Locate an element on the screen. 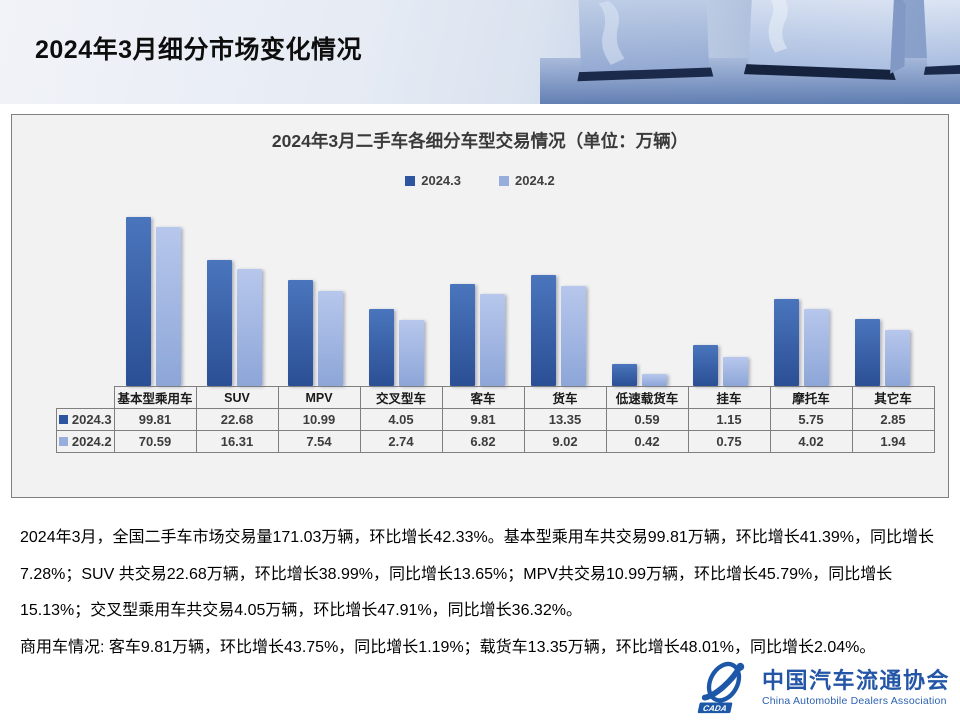 The image size is (960, 720). value-cell: 0.75 is located at coordinates (729, 441).